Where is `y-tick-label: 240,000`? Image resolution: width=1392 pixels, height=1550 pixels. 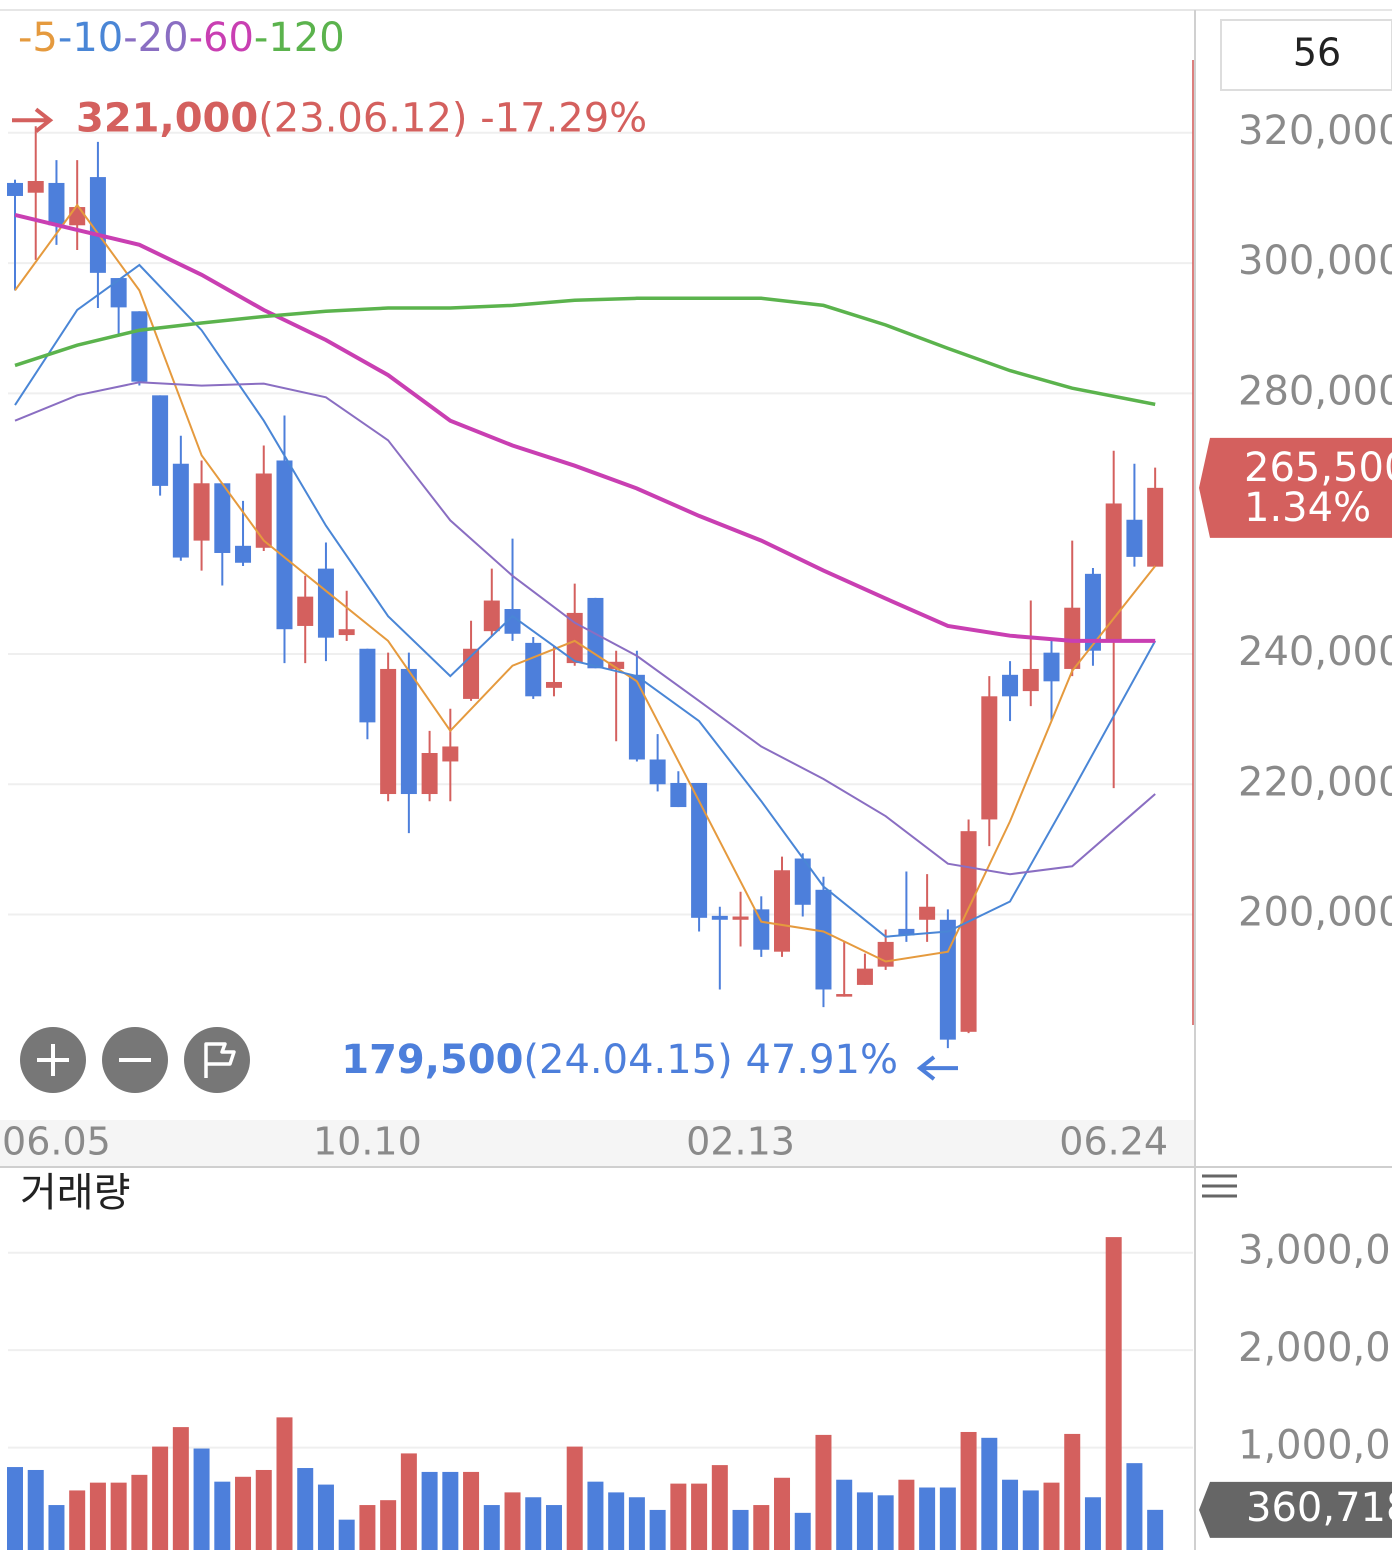 y-tick-label: 240,000 is located at coordinates (1315, 652).